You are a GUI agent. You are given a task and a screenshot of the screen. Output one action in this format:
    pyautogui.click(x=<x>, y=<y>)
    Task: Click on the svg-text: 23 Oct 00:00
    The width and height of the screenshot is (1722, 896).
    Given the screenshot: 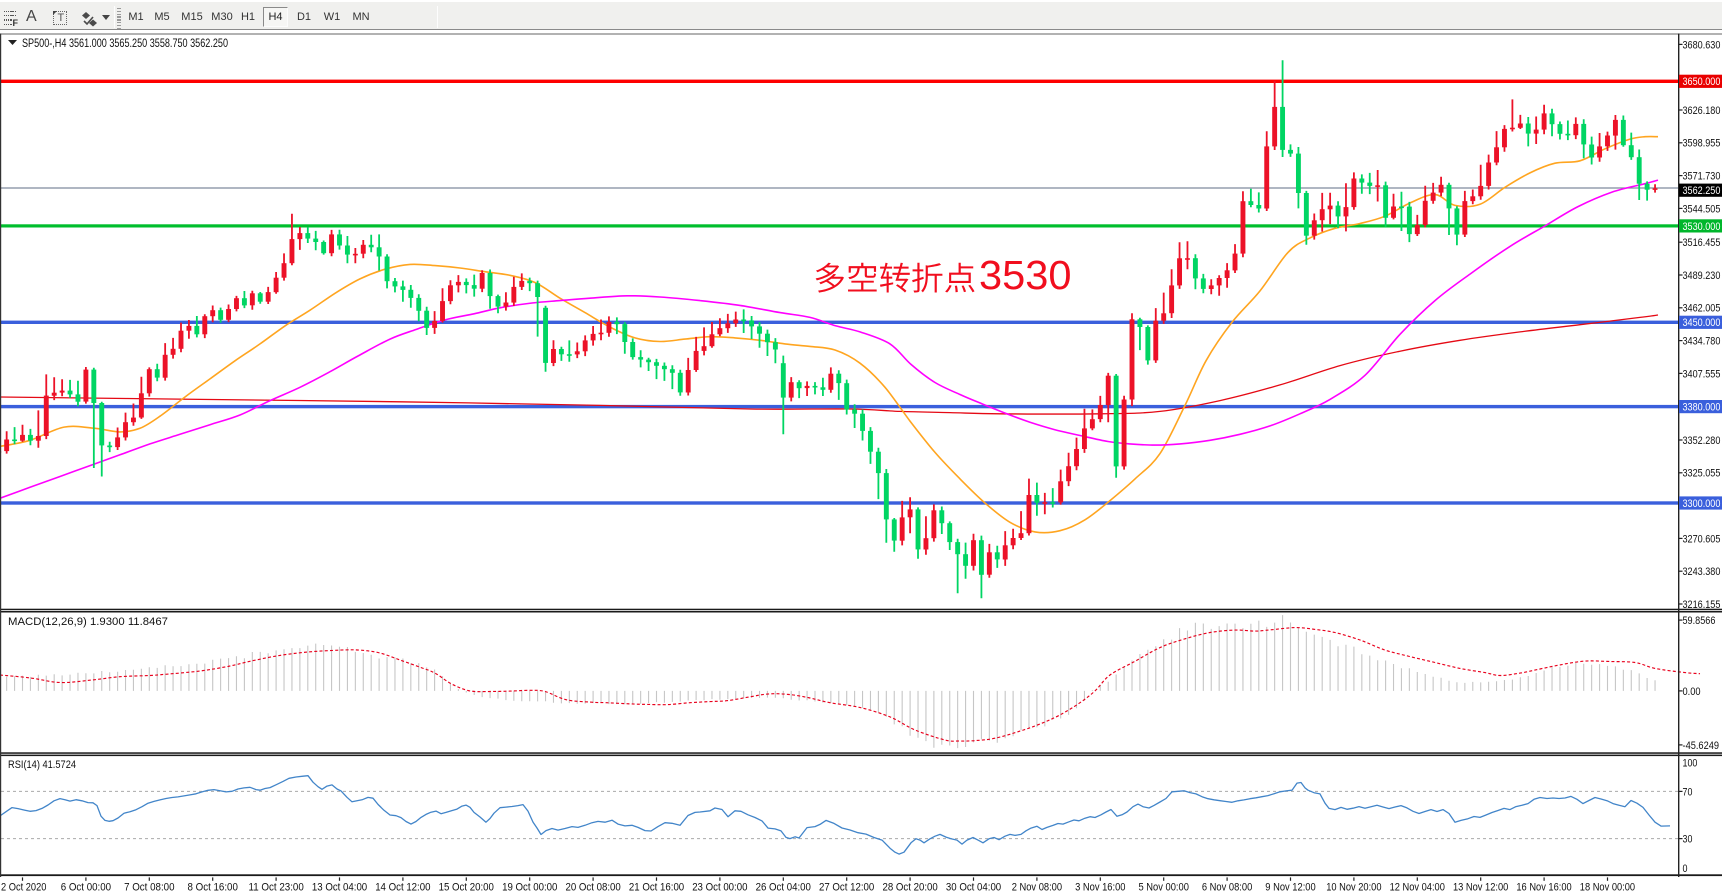 What is the action you would take?
    pyautogui.click(x=719, y=888)
    